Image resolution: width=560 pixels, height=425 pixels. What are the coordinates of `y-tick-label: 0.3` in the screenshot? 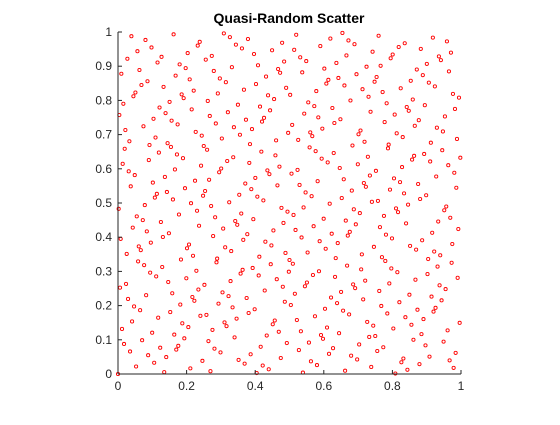 It's located at (103, 271).